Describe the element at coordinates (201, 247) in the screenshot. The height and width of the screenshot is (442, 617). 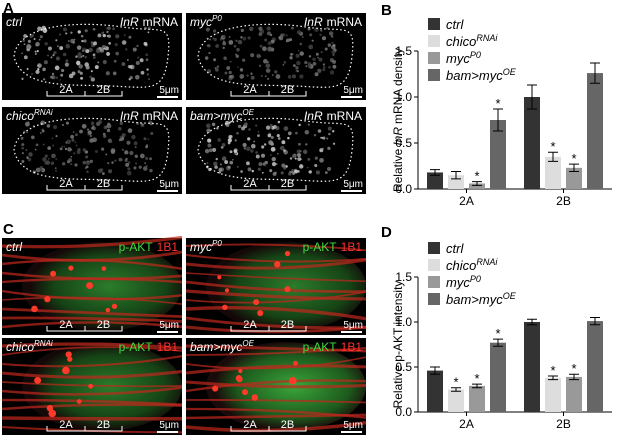
I see `genotype: myc` at that location.